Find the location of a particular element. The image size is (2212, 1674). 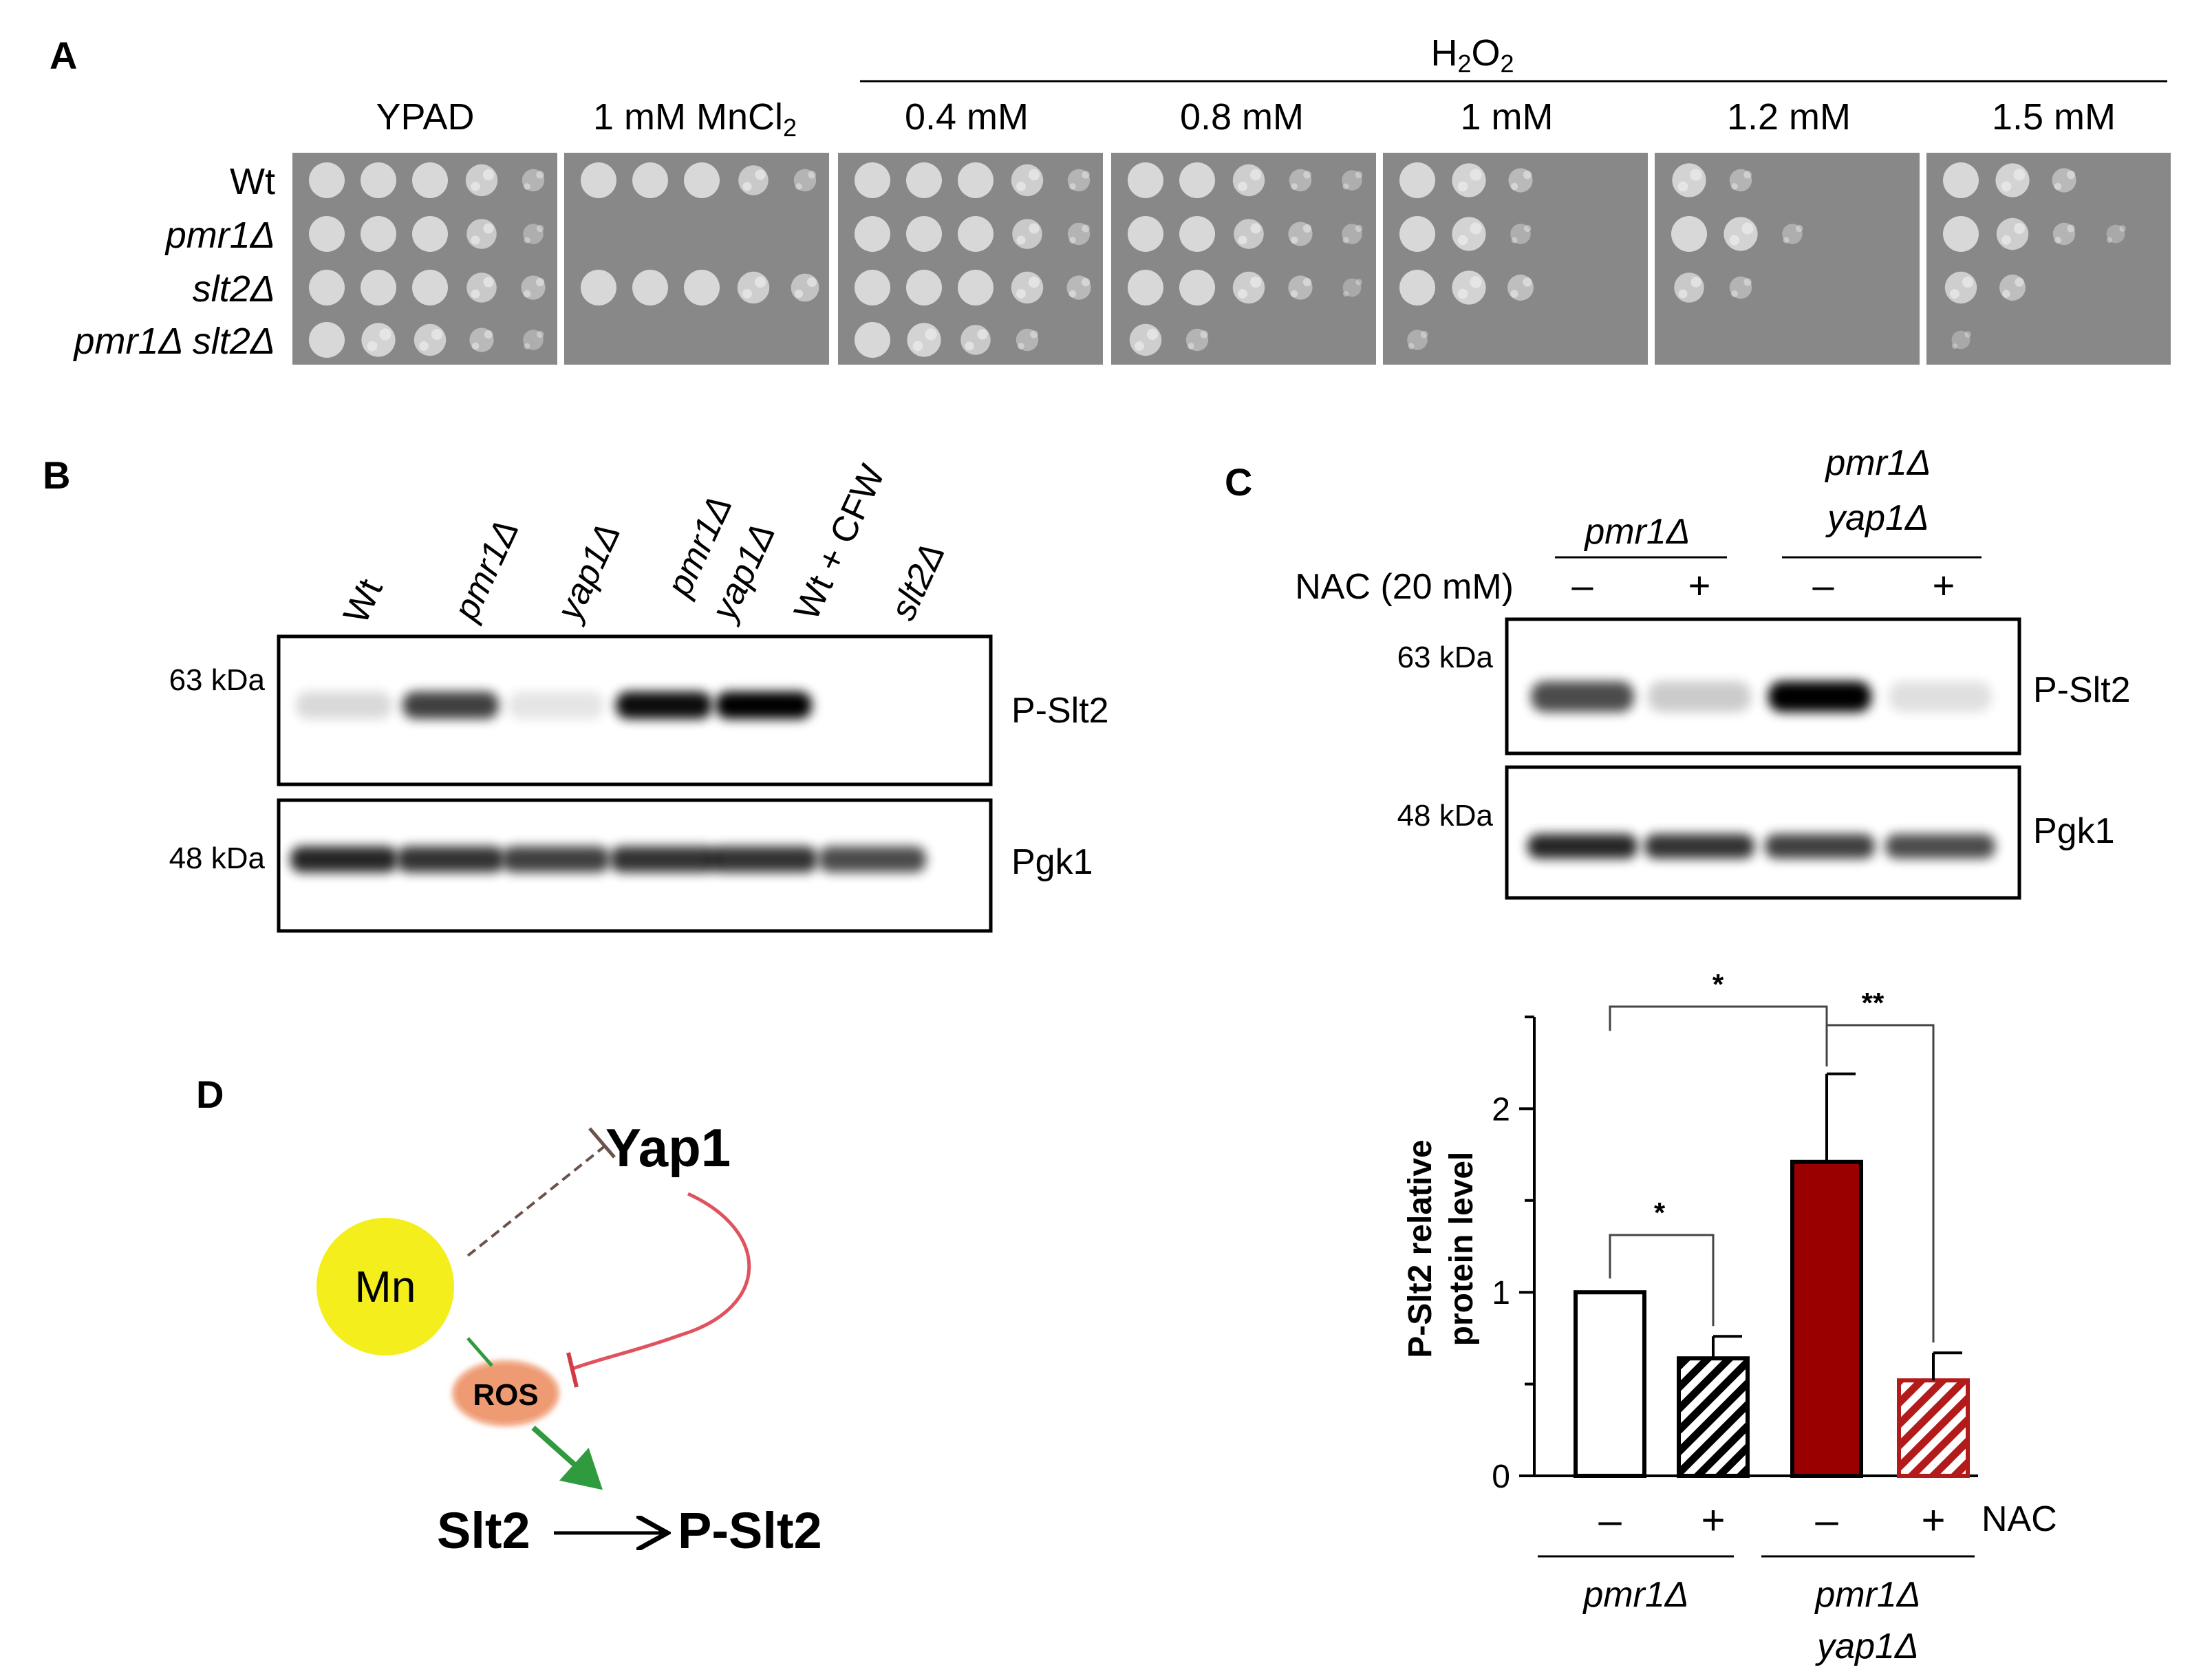

condition-label: 0.4 mM is located at coordinates (967, 117).